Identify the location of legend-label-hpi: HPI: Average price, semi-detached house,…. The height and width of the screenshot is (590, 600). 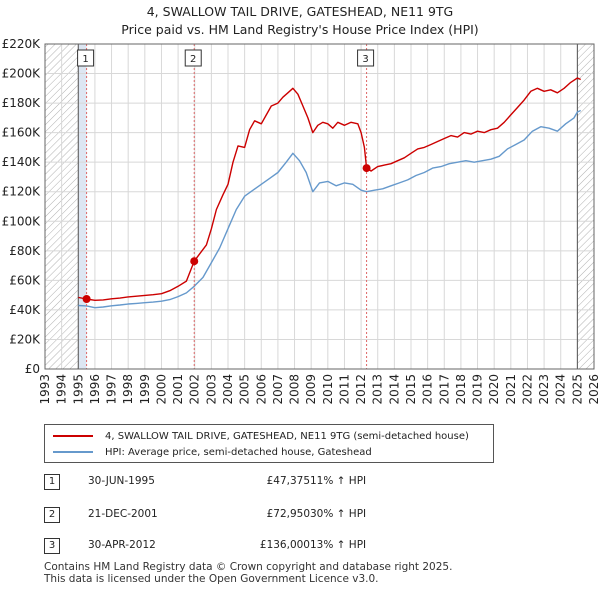
(238, 452).